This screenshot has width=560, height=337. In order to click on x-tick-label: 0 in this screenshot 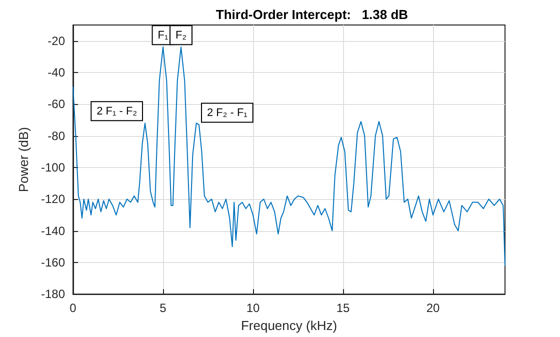, I will do `click(73, 308)`.